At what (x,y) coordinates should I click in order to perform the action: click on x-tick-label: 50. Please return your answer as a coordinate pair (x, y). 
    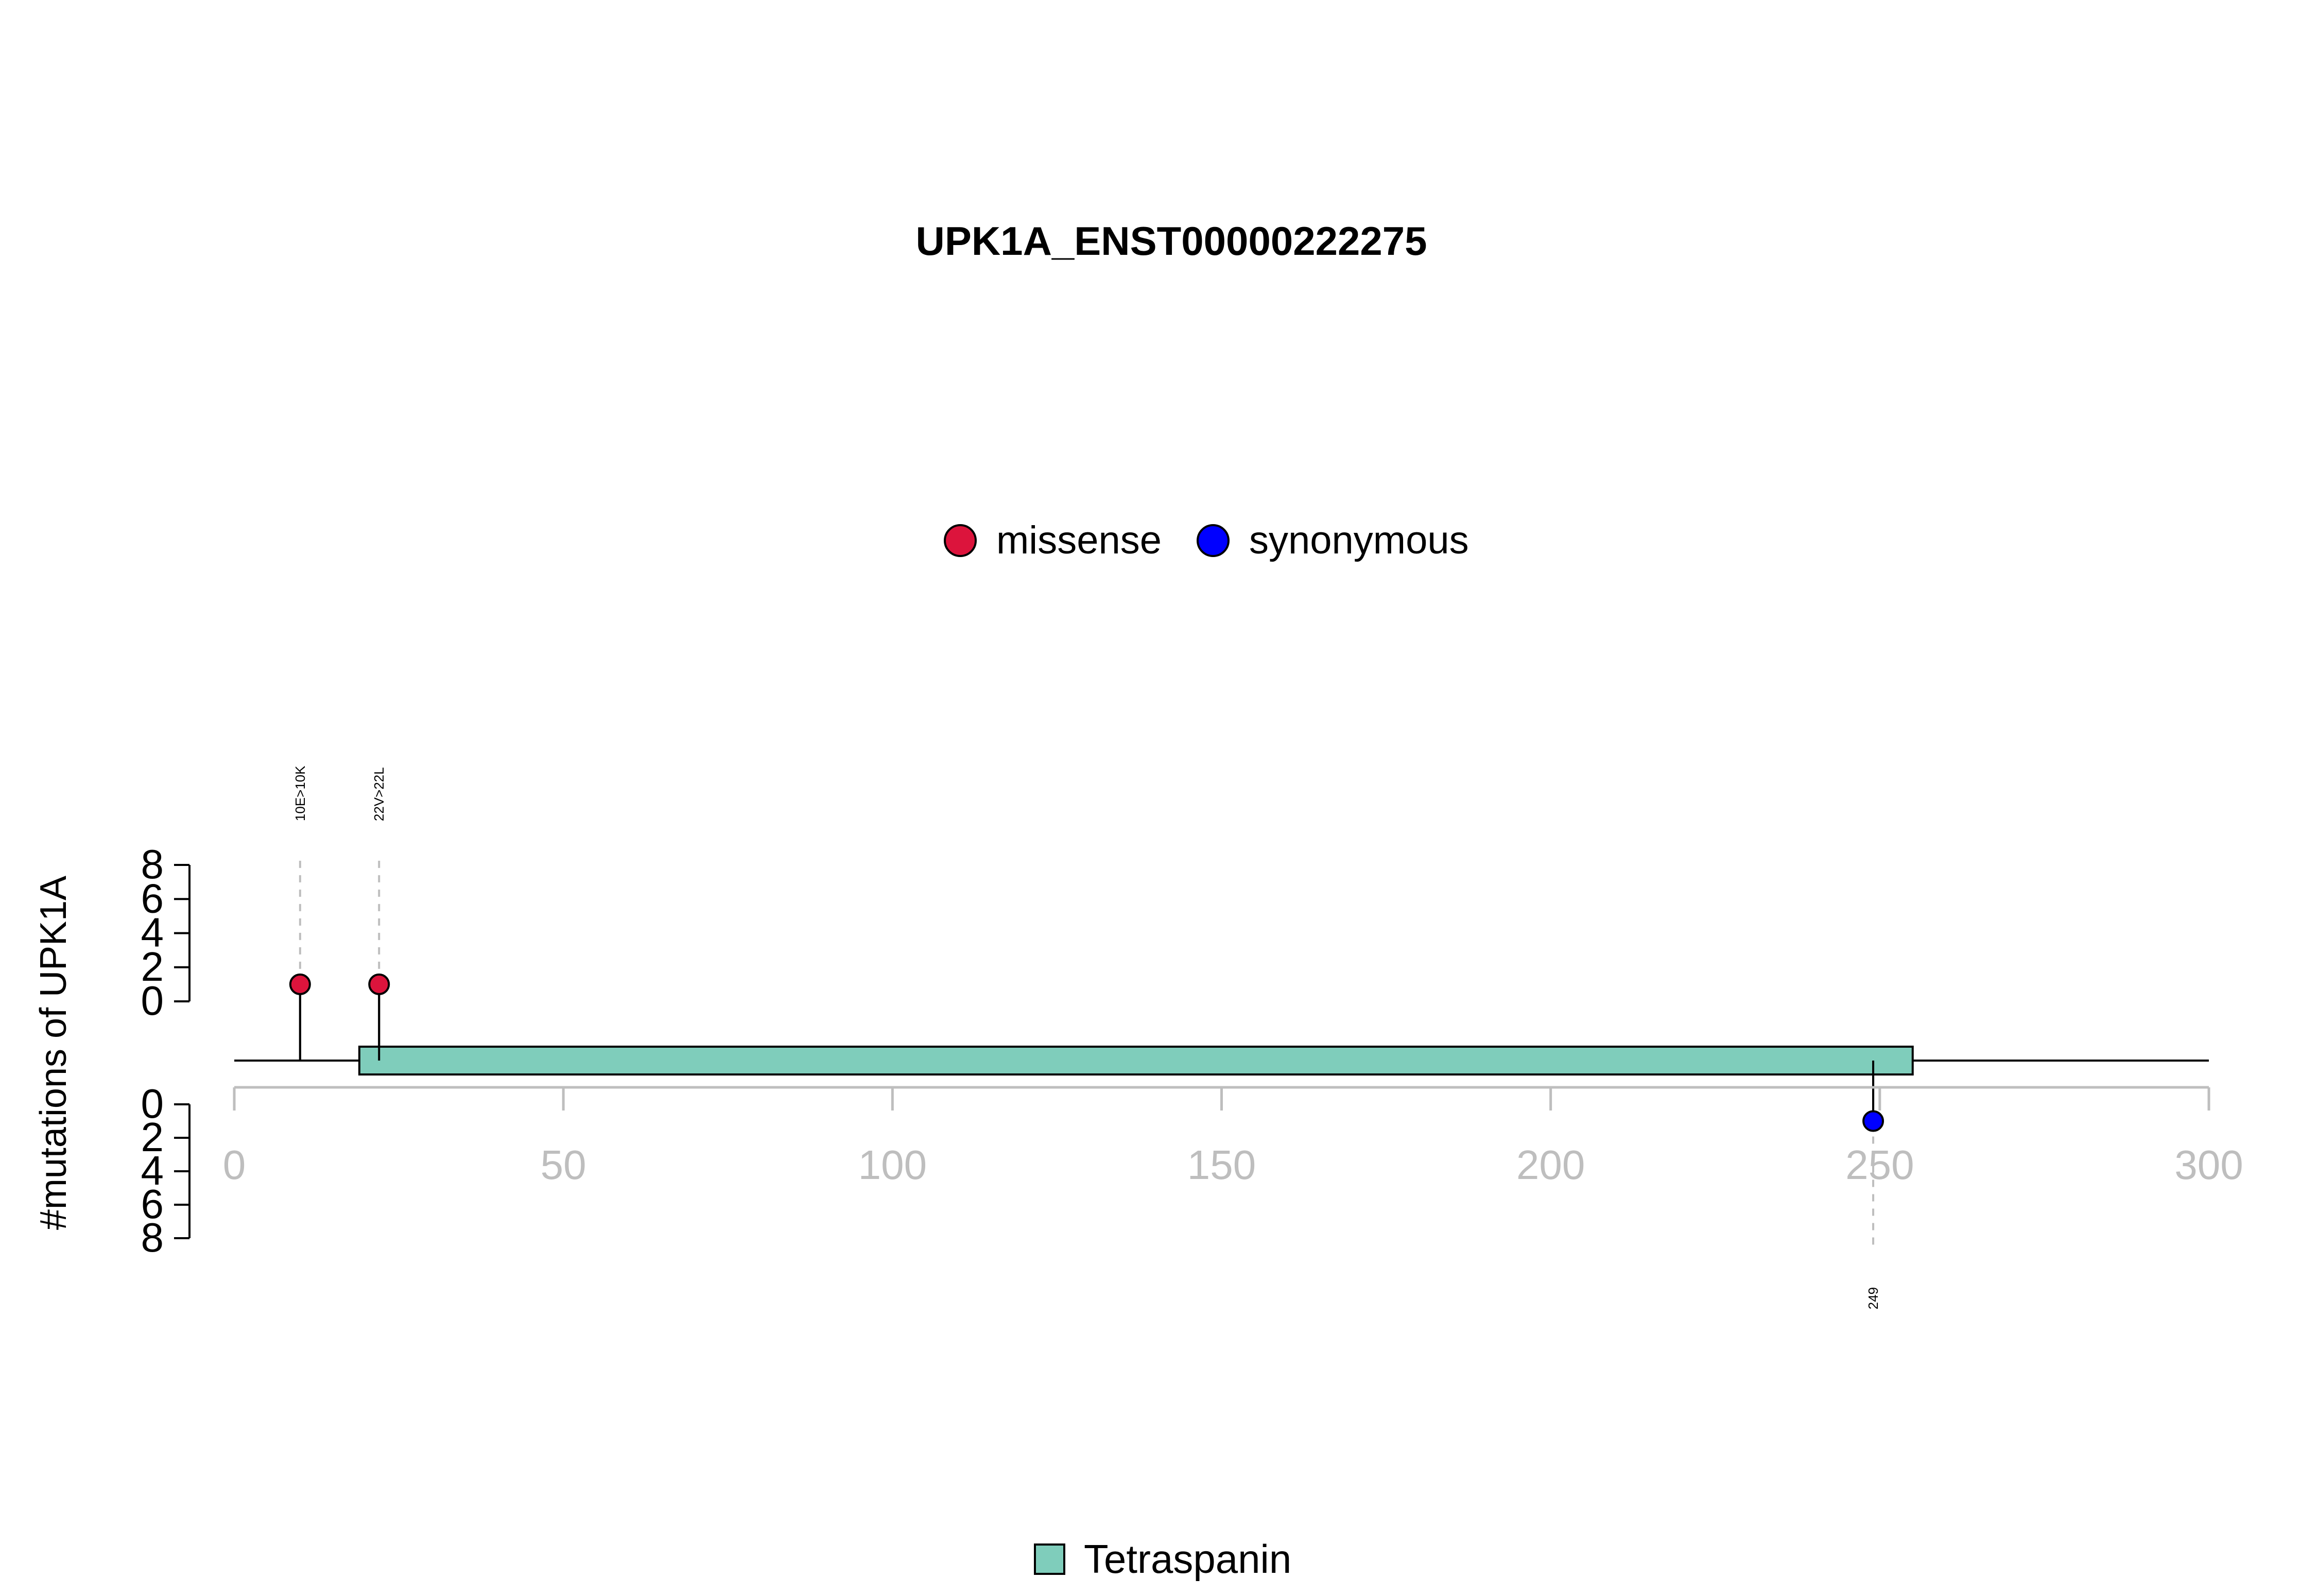
    Looking at the image, I should click on (563, 1165).